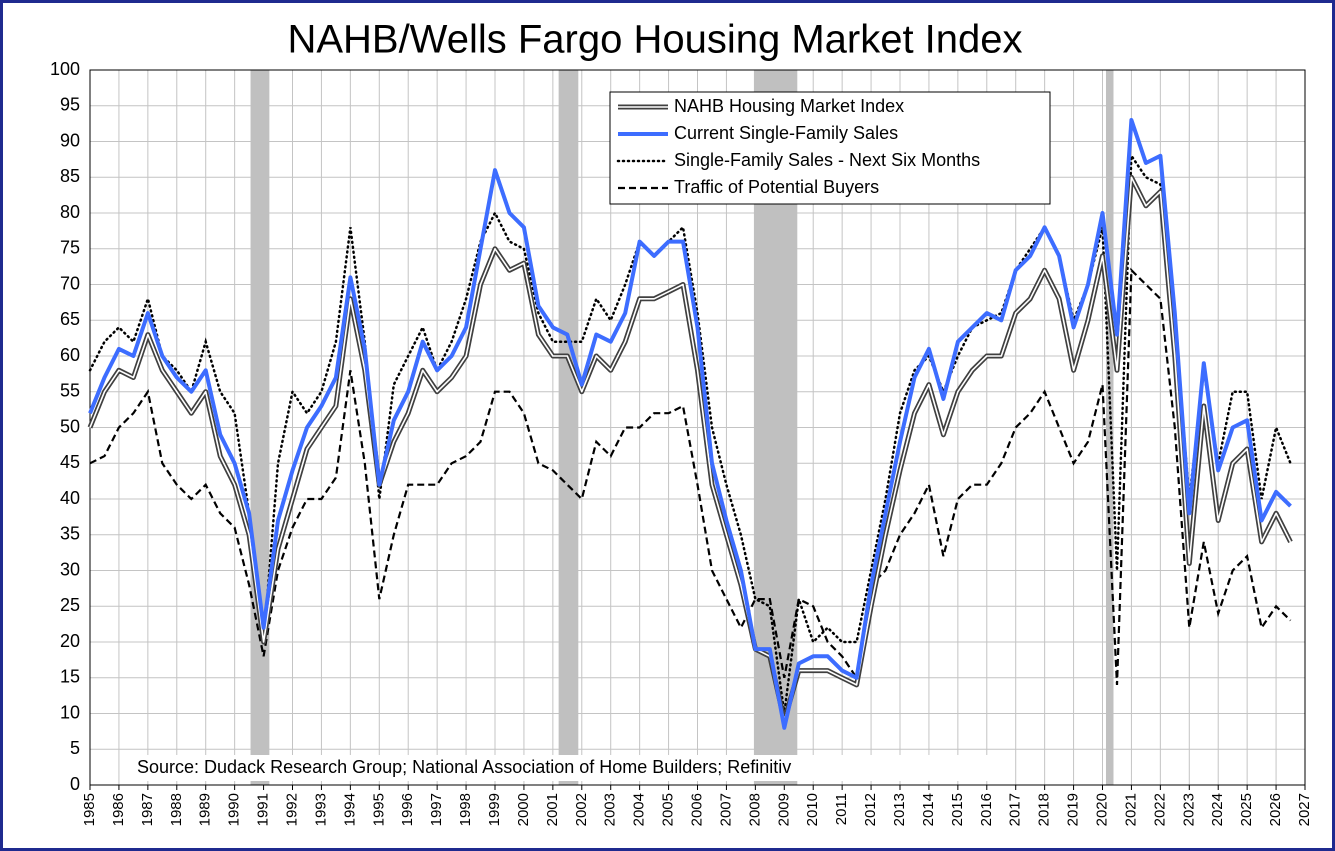 This screenshot has height=851, width=1335. Describe the element at coordinates (1275, 809) in the screenshot. I see `x-tick-label: 2026` at that location.